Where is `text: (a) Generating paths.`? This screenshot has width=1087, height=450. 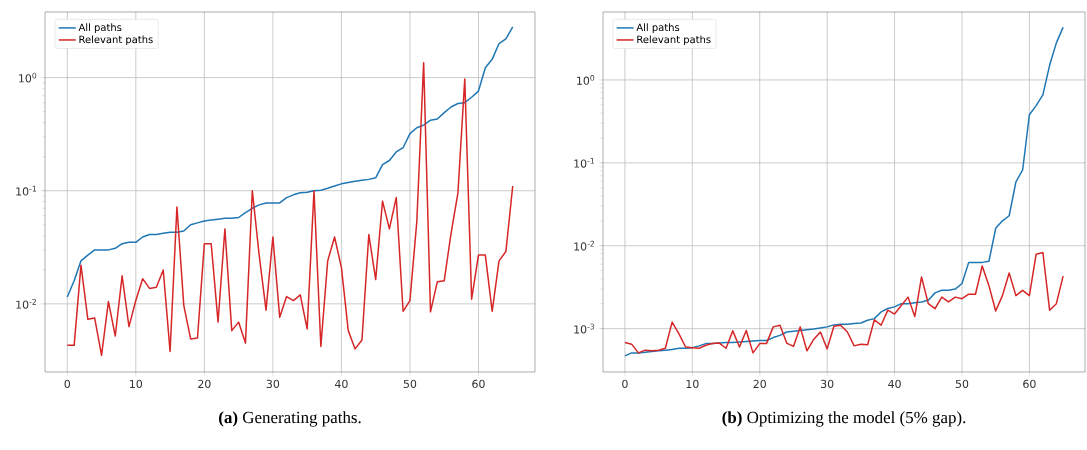
text: (a) Generating paths. is located at coordinates (290, 419).